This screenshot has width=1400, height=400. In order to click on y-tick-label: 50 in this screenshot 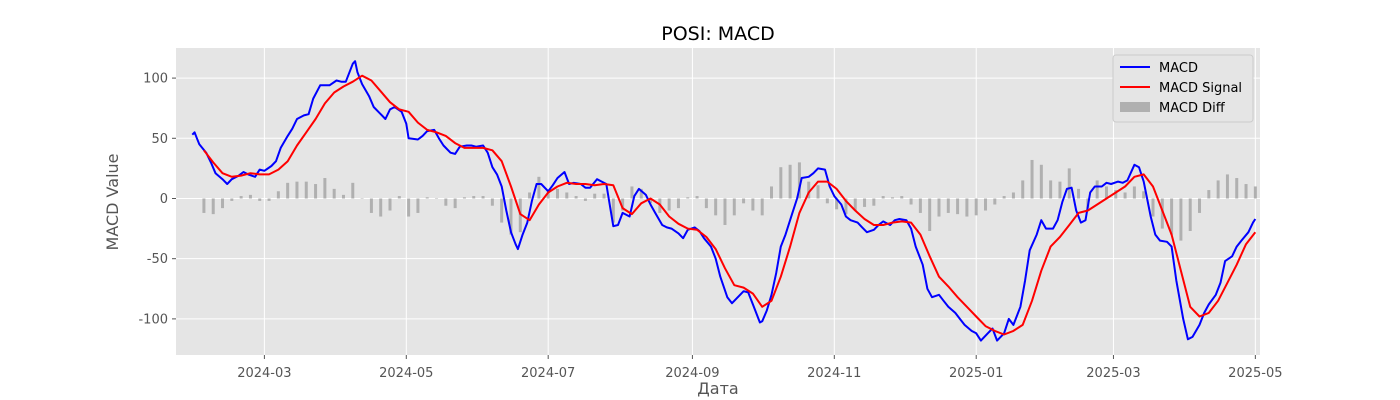, I will do `click(159, 139)`.